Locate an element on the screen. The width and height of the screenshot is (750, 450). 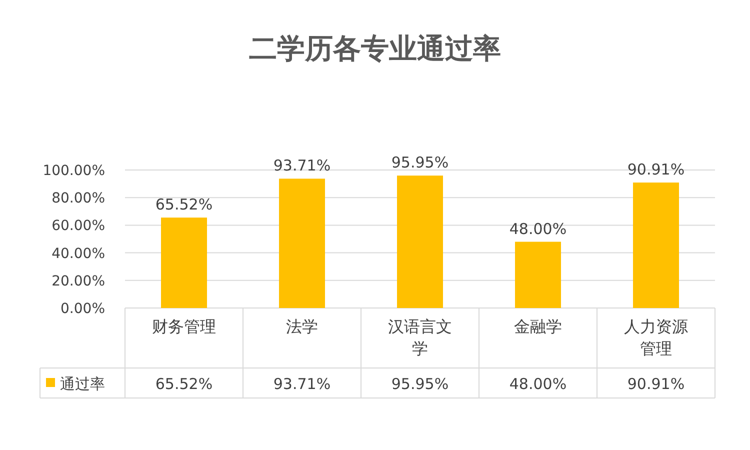
x-tick-label: 财务管理 is located at coordinates (184, 326).